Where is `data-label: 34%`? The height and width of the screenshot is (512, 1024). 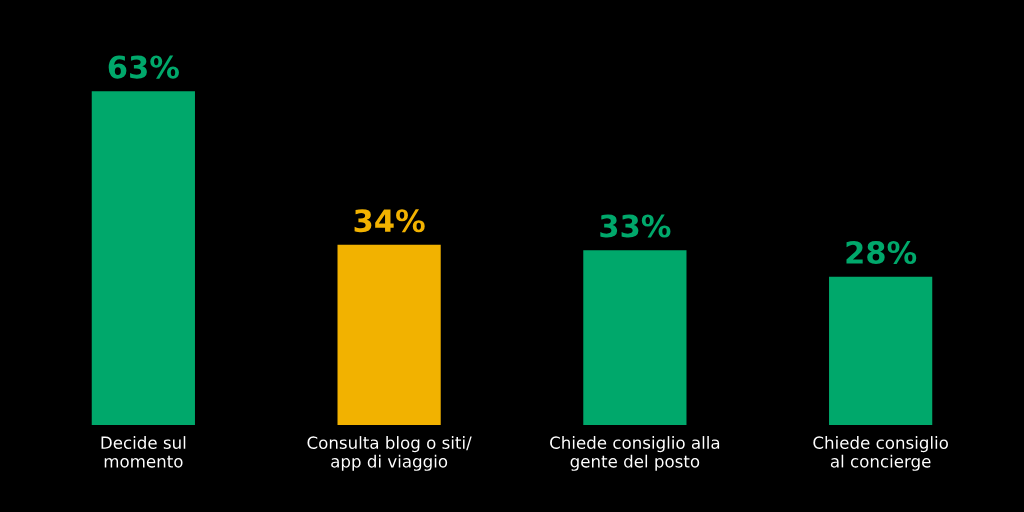
data-label: 34% is located at coordinates (389, 221).